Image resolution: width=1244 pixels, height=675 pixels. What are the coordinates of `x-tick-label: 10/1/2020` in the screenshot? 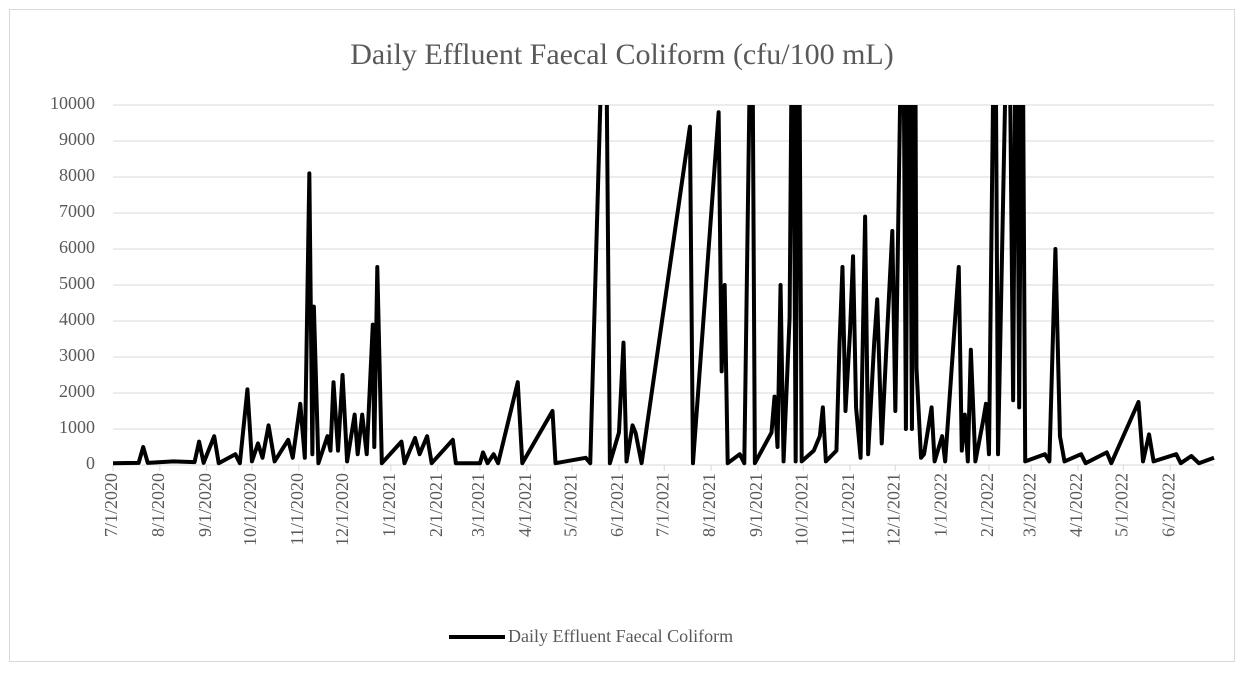 It's located at (250, 509).